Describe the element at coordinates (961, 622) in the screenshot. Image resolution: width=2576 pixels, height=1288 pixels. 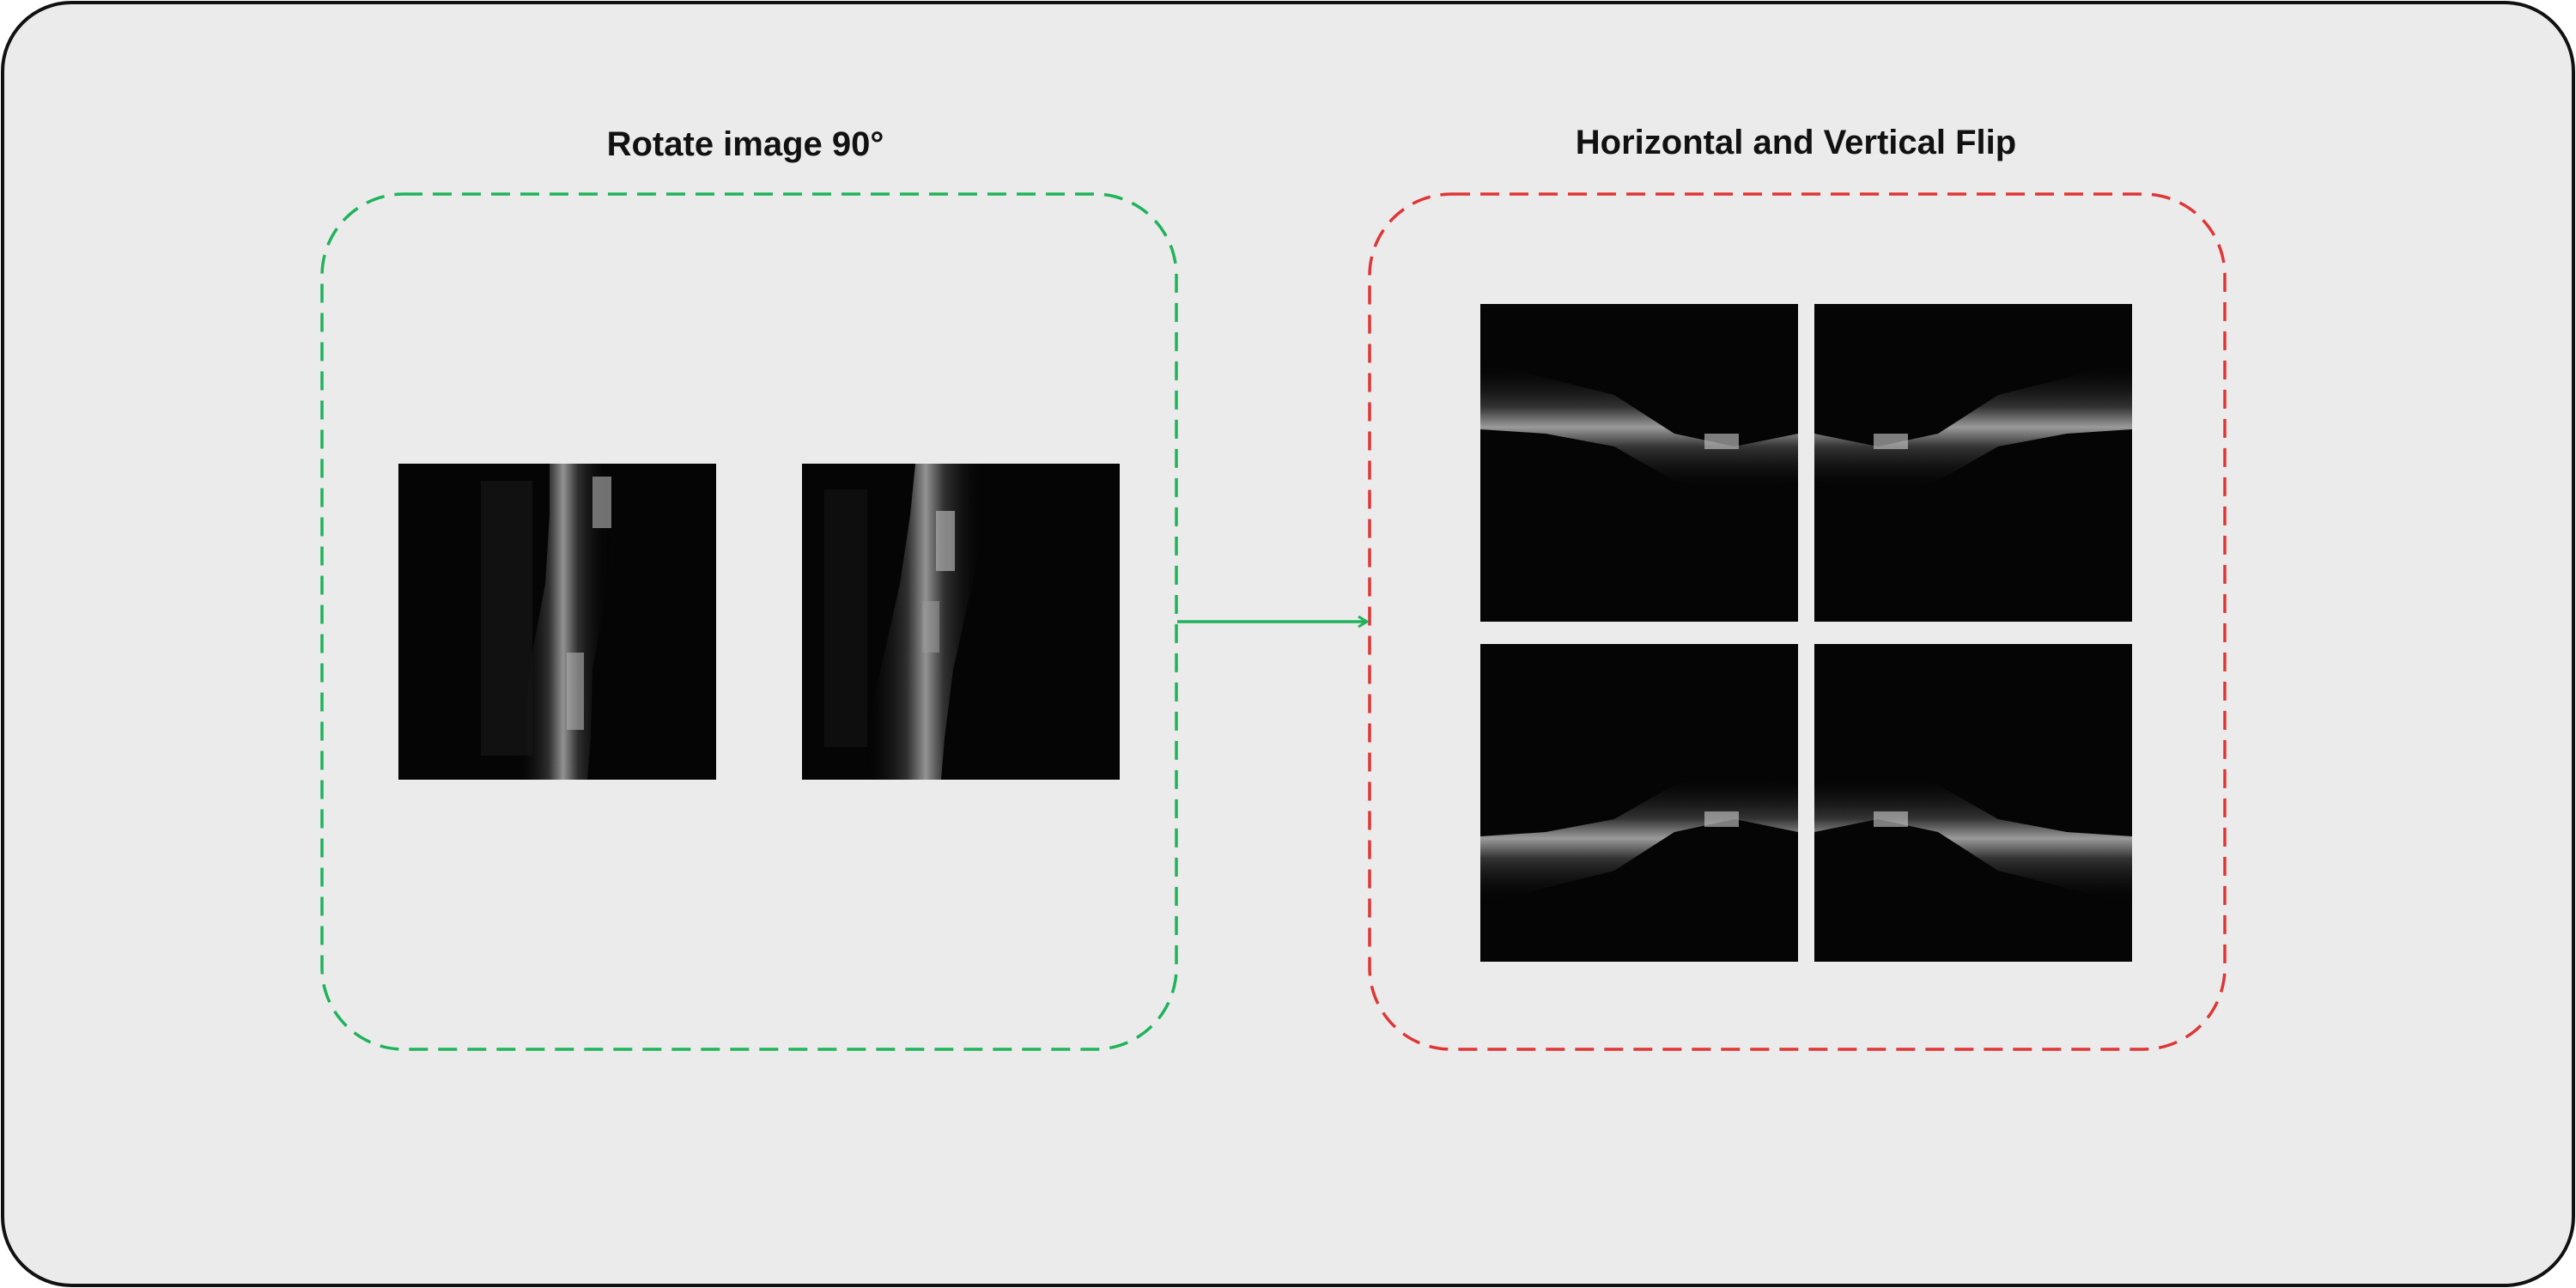
I see `rotated-image` at that location.